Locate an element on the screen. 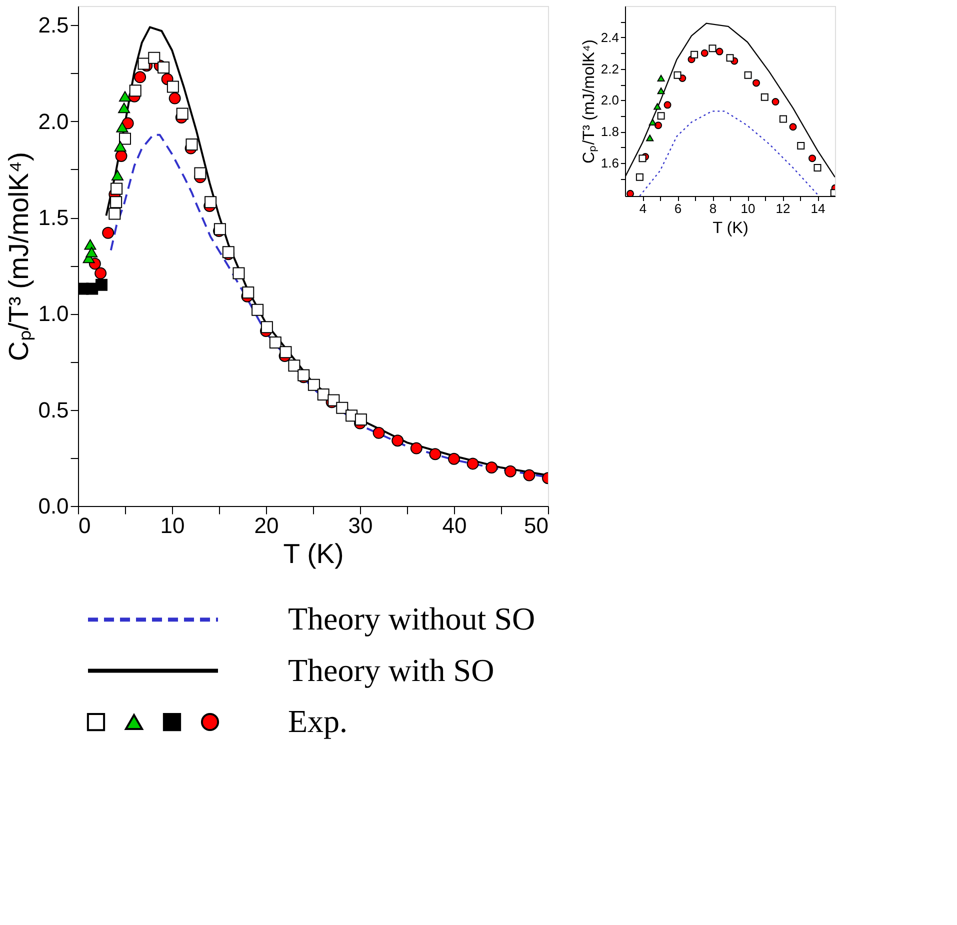 The image size is (957, 925). x-tick-label: 40 is located at coordinates (454, 525).